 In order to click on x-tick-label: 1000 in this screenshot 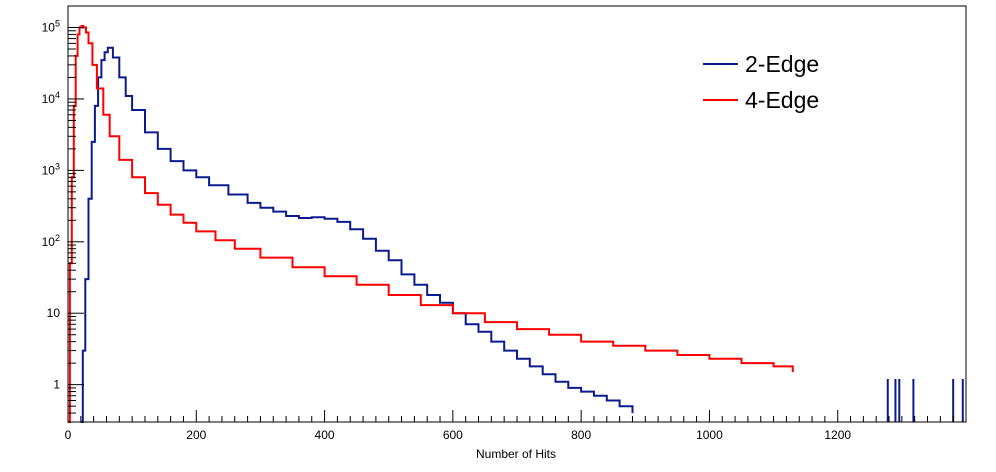, I will do `click(709, 435)`.